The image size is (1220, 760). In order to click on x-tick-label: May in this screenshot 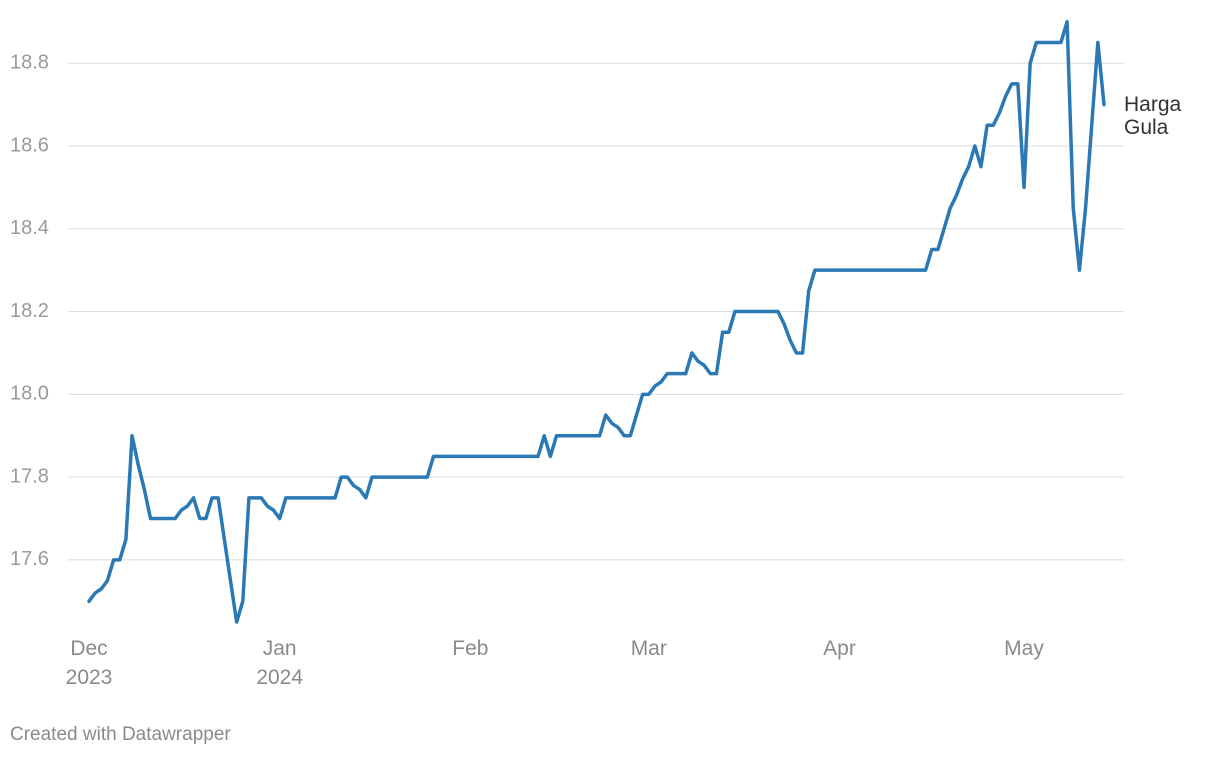, I will do `click(1024, 648)`.